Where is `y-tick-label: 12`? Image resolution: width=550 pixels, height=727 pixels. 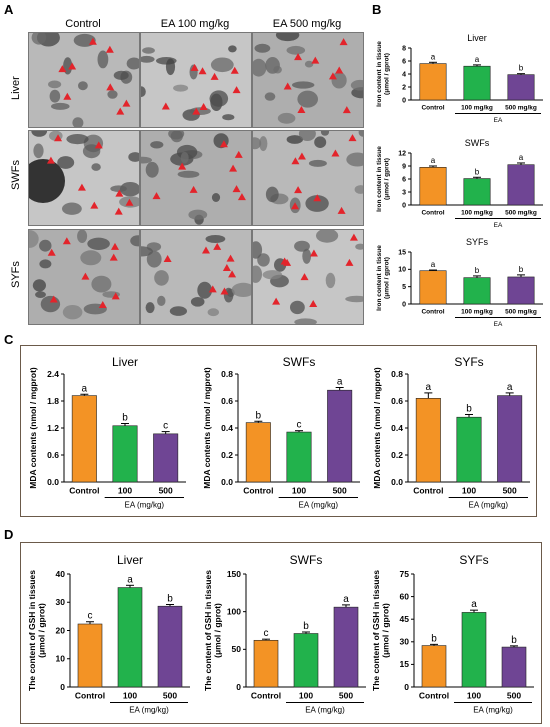
y-tick-label: 12 is located at coordinates (402, 153).